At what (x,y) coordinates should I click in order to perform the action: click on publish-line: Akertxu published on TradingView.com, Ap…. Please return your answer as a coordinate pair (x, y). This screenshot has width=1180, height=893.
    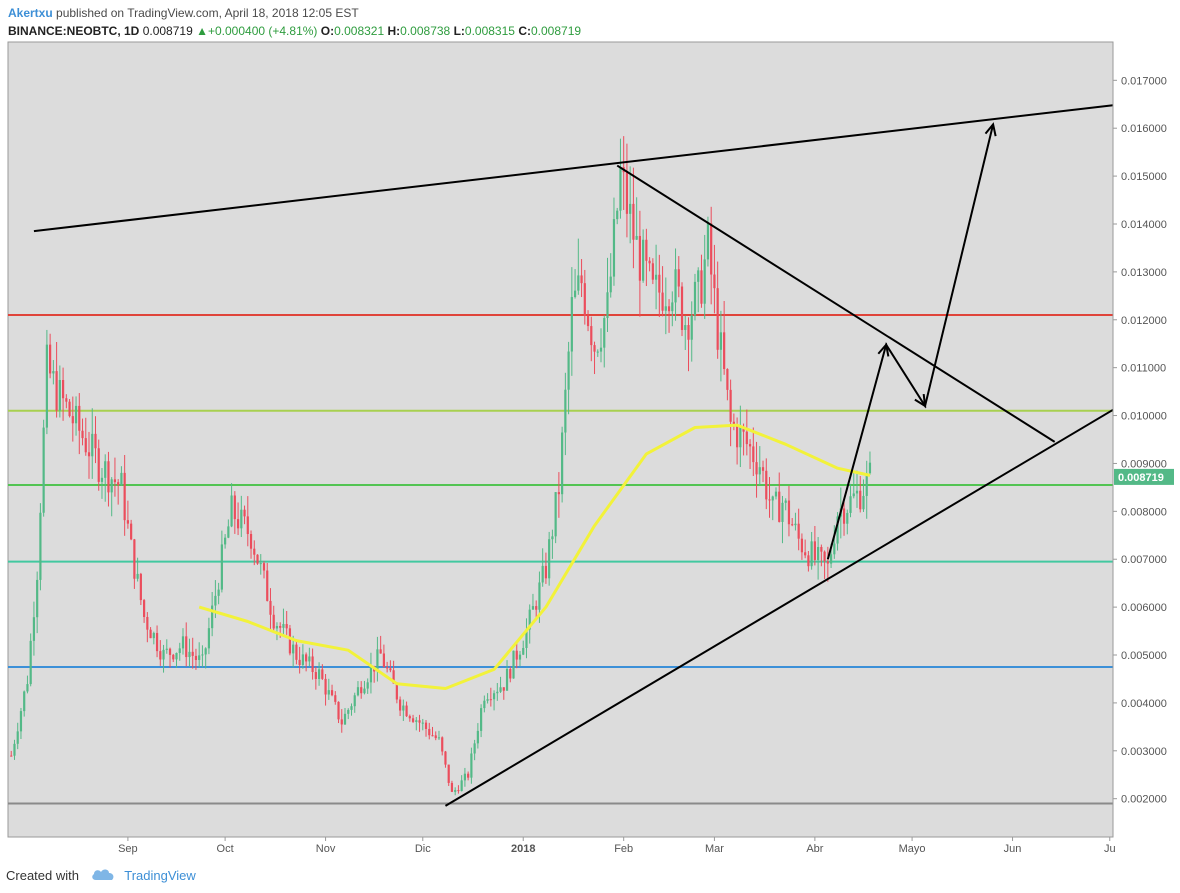
    Looking at the image, I should click on (590, 13).